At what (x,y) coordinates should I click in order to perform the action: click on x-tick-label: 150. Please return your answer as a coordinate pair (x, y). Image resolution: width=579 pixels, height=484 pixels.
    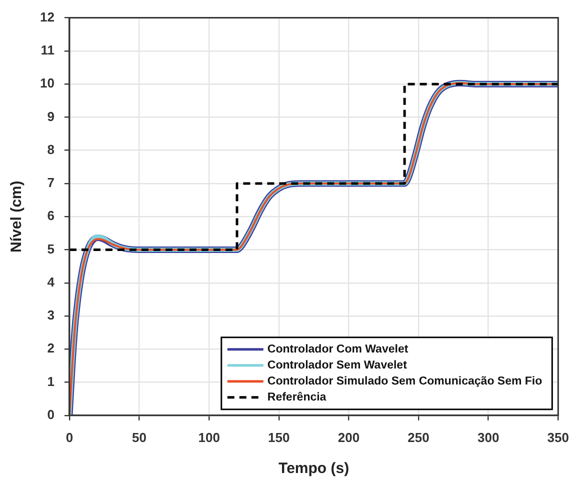
    Looking at the image, I should click on (279, 437).